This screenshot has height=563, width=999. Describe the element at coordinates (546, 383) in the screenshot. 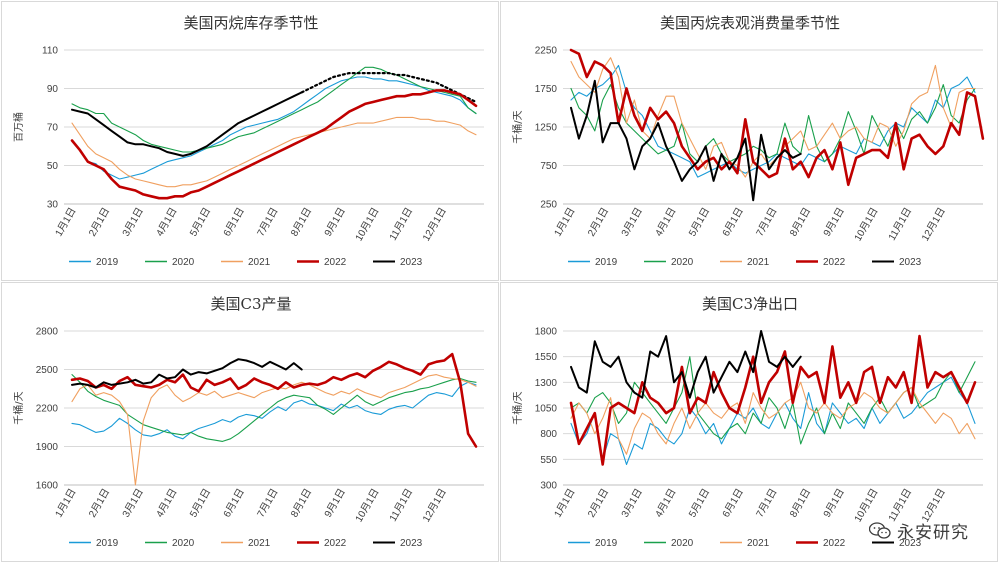

I see `y-tick-label: 1300` at that location.